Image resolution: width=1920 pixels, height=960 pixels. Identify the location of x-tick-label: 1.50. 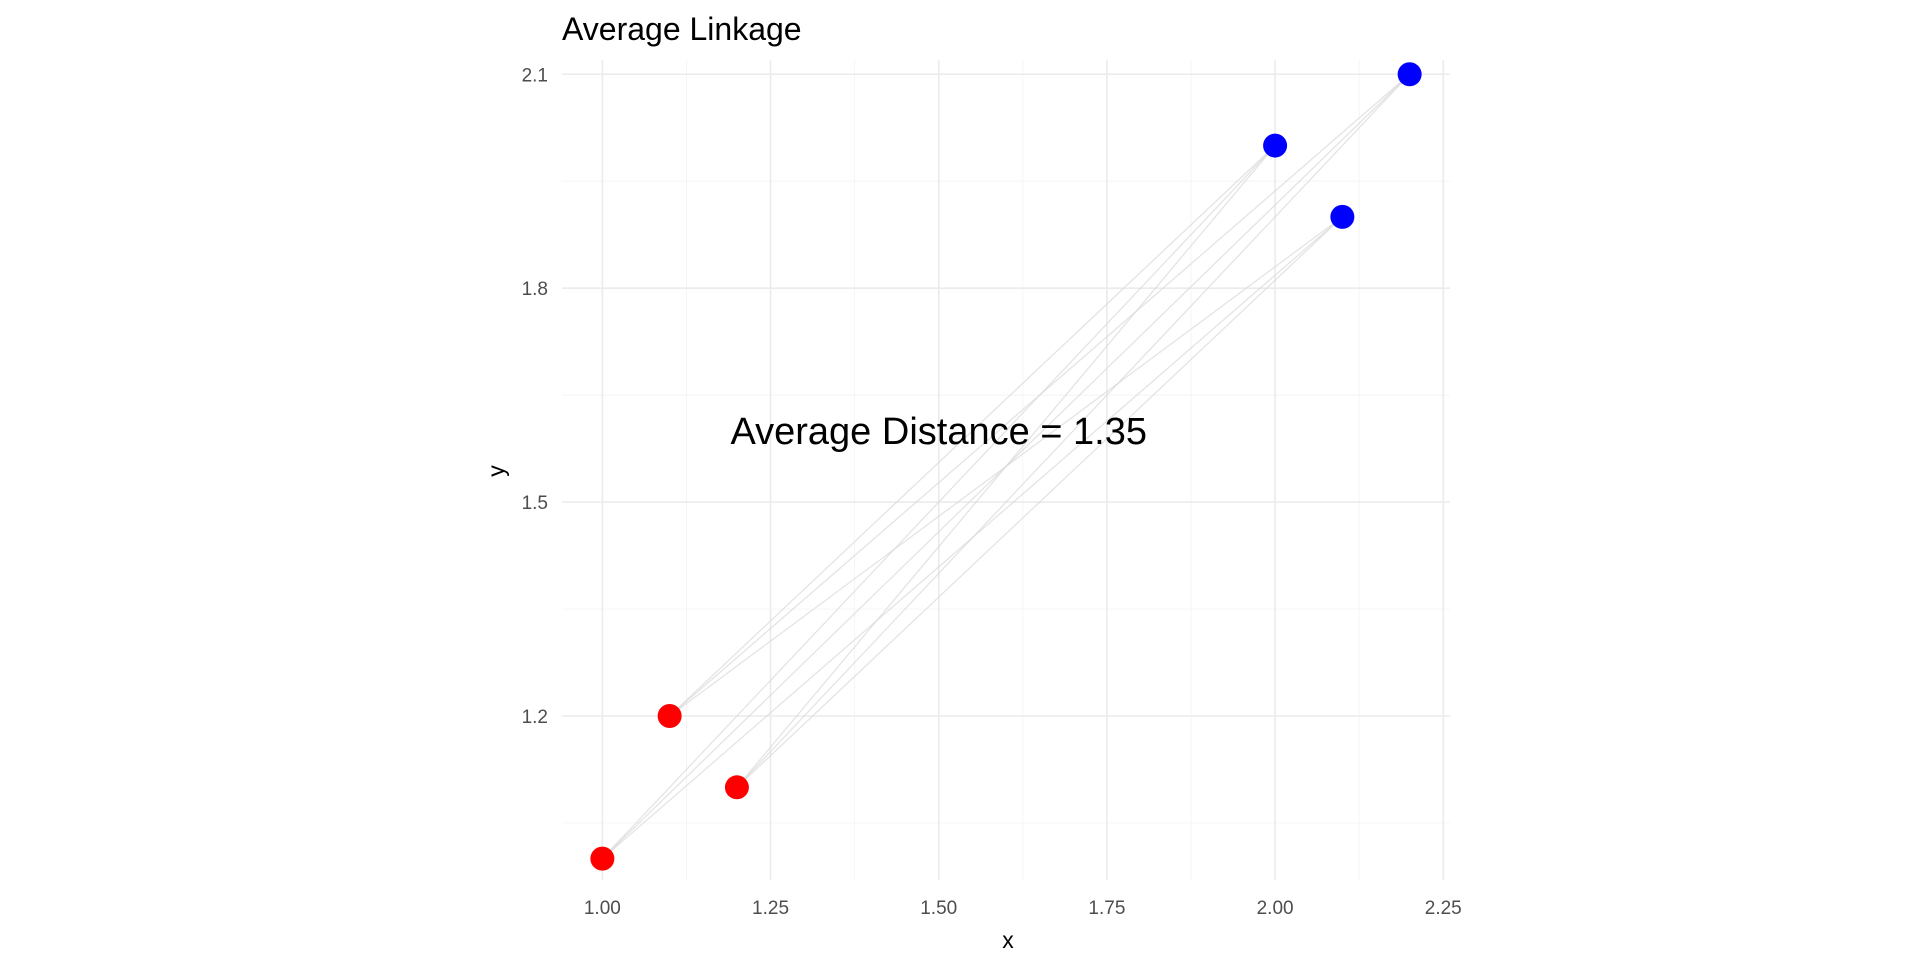
(938, 908).